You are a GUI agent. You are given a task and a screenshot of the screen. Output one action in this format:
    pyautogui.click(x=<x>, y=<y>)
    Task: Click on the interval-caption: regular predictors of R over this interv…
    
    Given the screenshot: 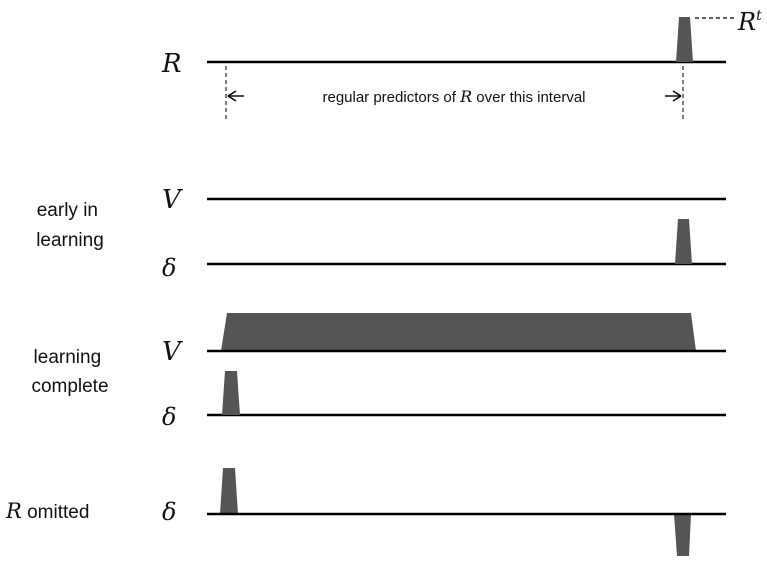 What is the action you would take?
    pyautogui.click(x=453, y=96)
    